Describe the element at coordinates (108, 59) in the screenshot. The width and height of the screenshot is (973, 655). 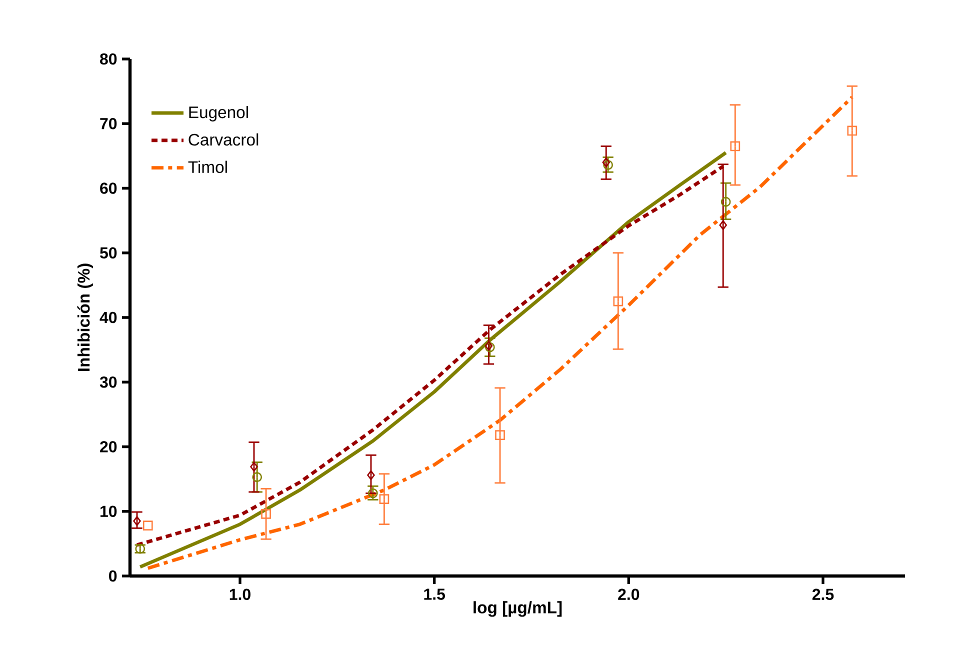
I see `y-tick-label: 80` at that location.